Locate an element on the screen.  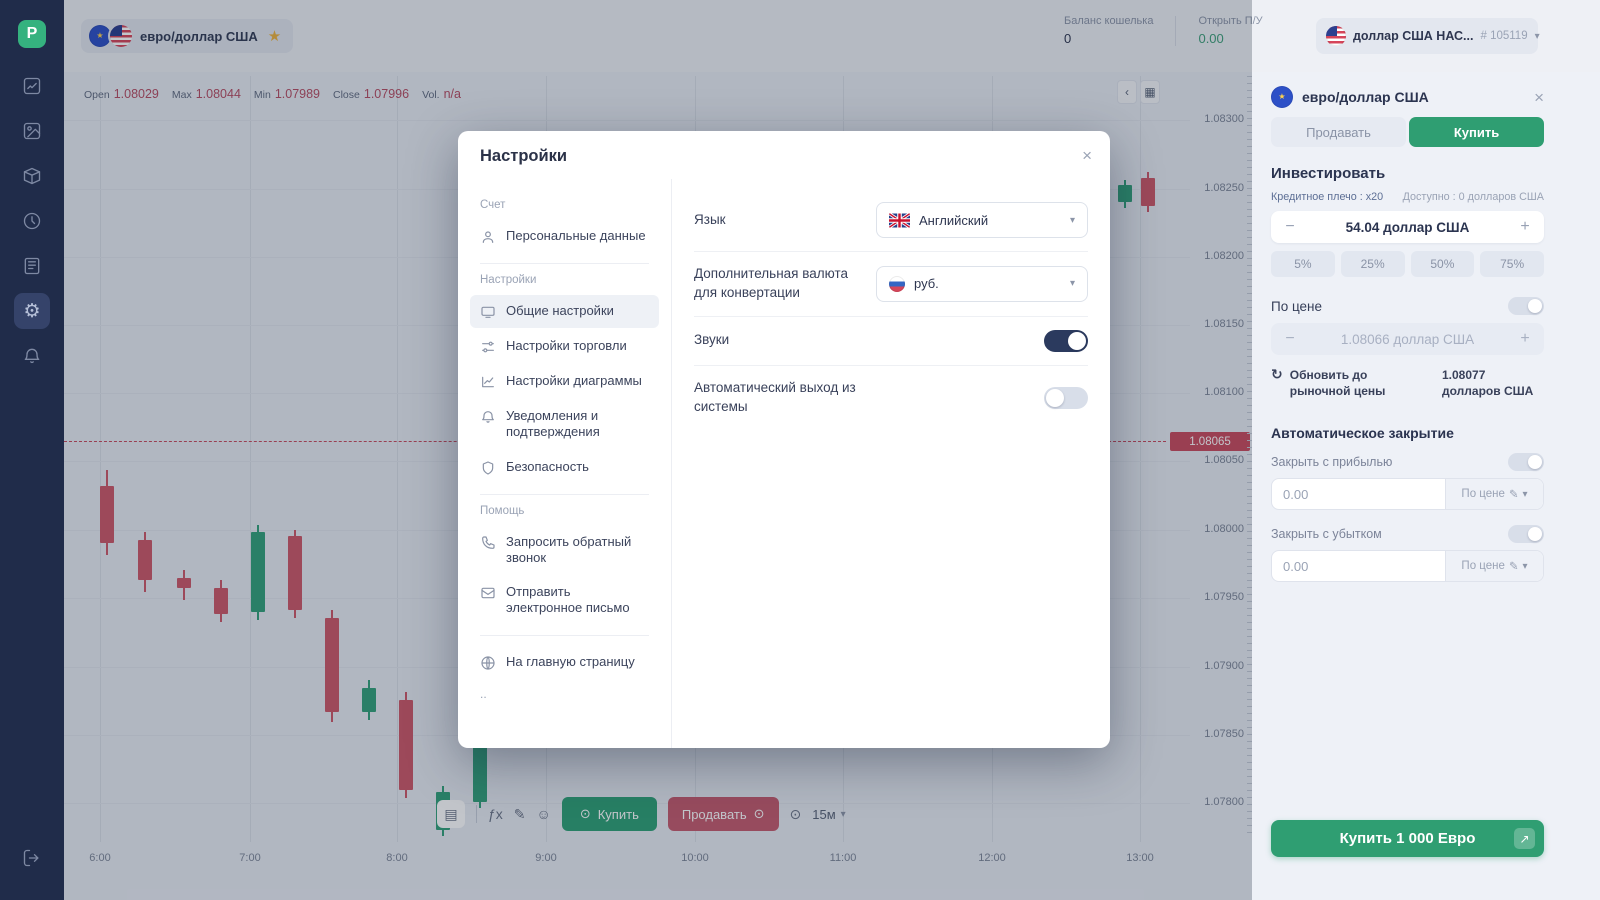
mail-icon is located at coordinates (488, 593).